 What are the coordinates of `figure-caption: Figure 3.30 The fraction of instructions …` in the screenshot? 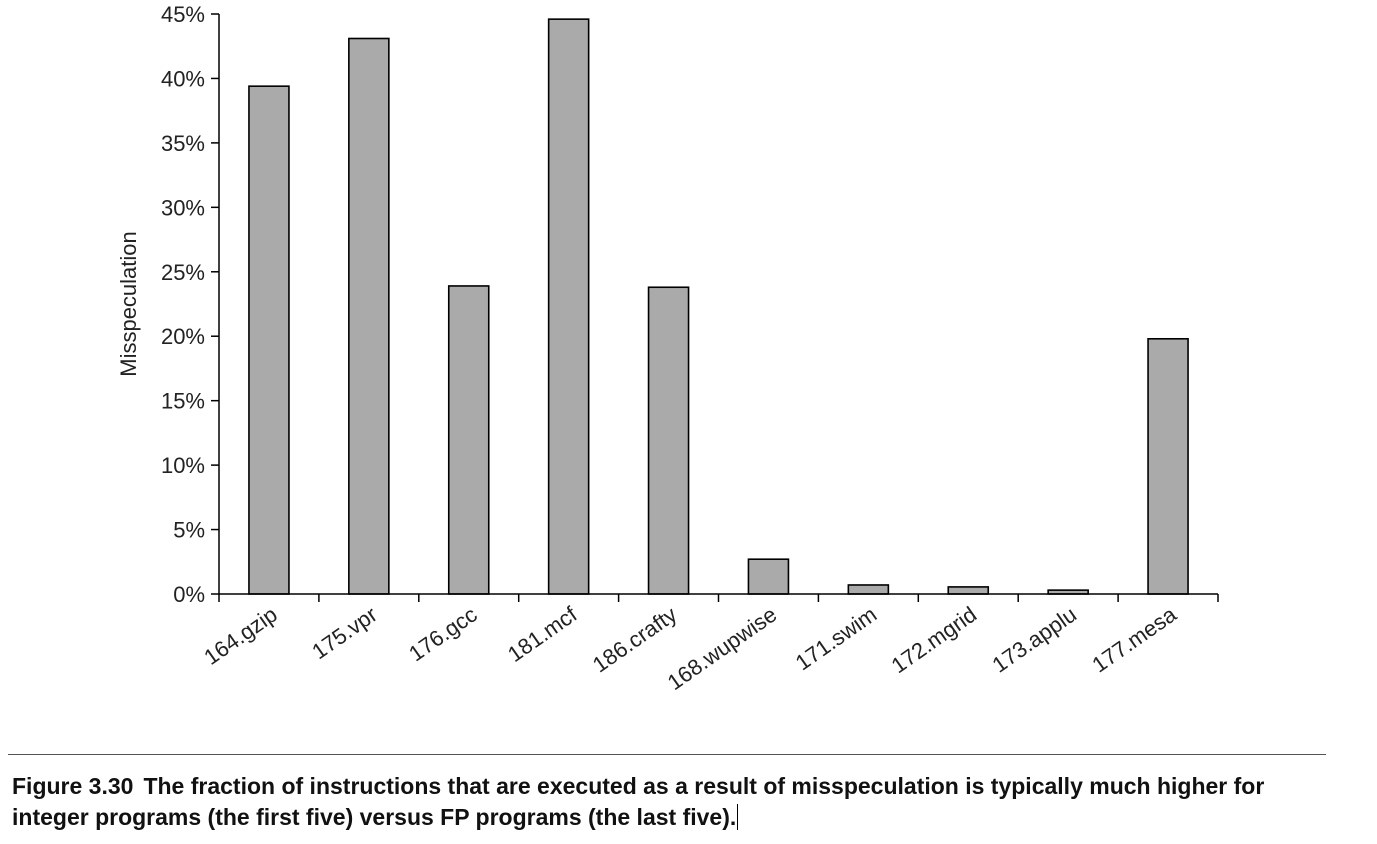 It's located at (677, 802).